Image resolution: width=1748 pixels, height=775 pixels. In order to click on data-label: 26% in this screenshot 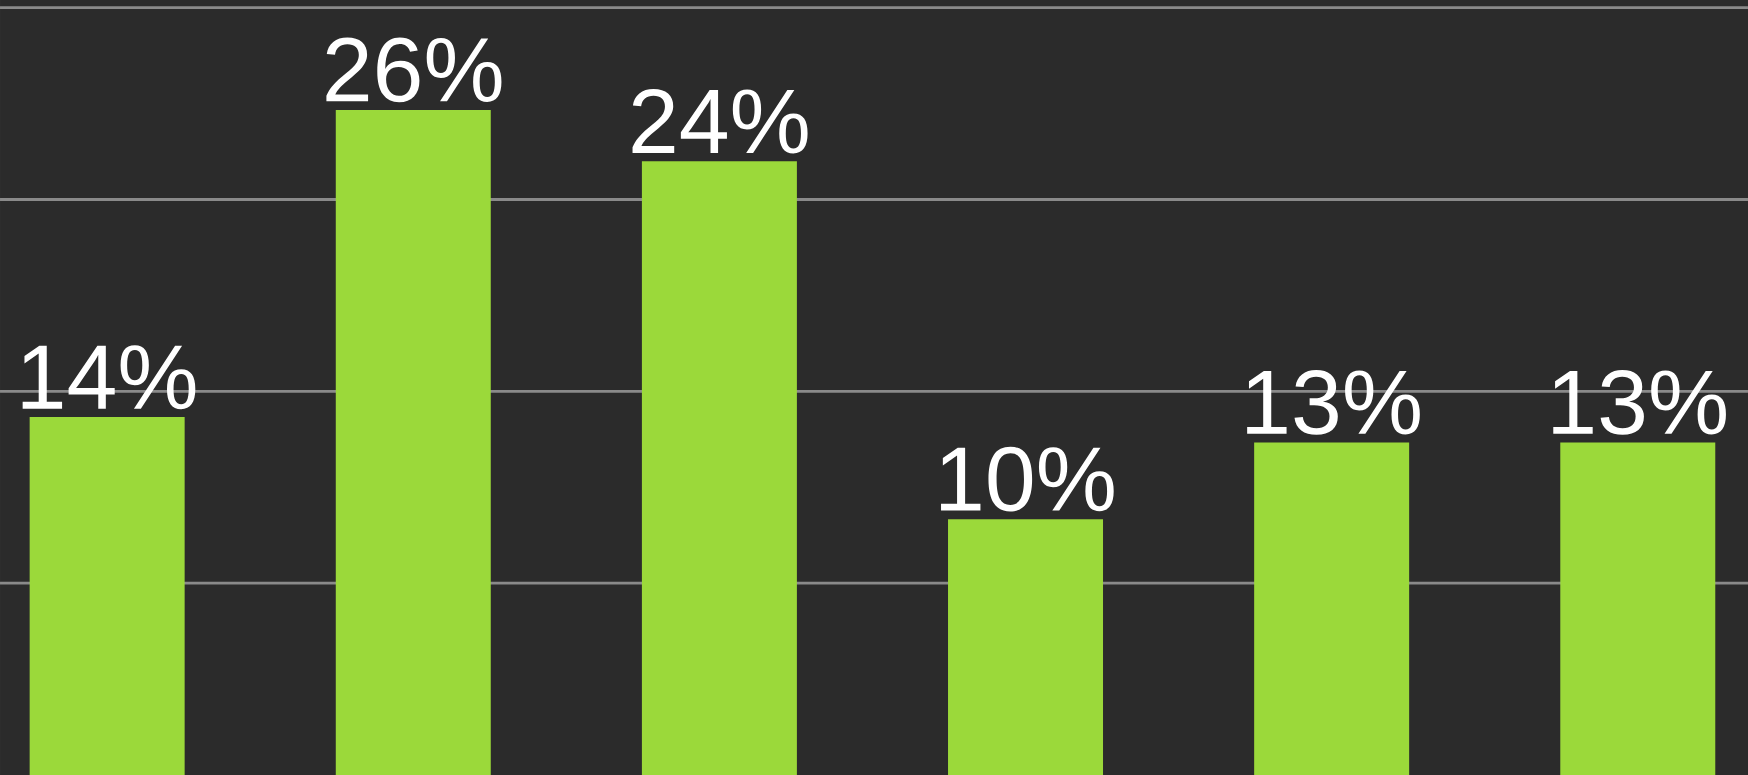, I will do `click(414, 70)`.